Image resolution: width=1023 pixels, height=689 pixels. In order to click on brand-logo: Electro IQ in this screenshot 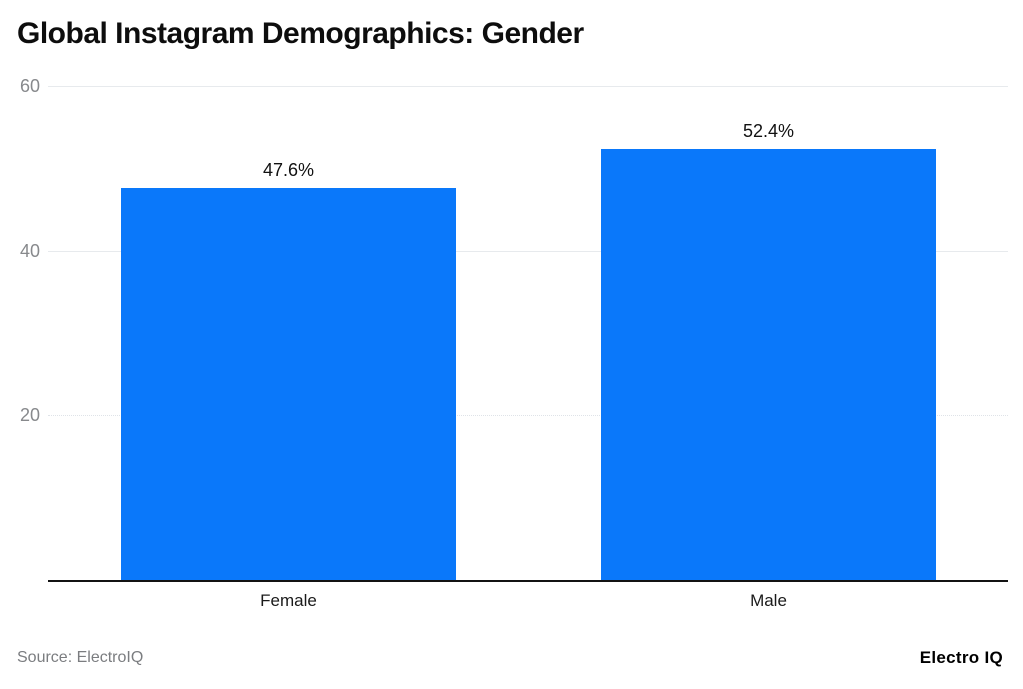, I will do `click(961, 657)`.